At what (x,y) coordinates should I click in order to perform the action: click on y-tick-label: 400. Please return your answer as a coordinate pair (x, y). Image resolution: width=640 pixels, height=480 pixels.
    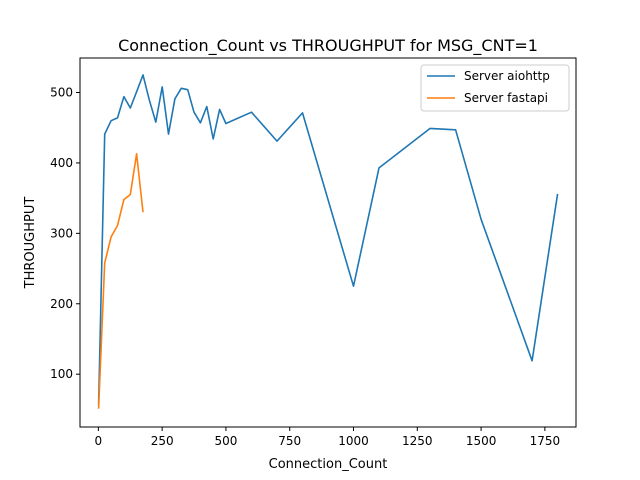
    Looking at the image, I should click on (61, 163).